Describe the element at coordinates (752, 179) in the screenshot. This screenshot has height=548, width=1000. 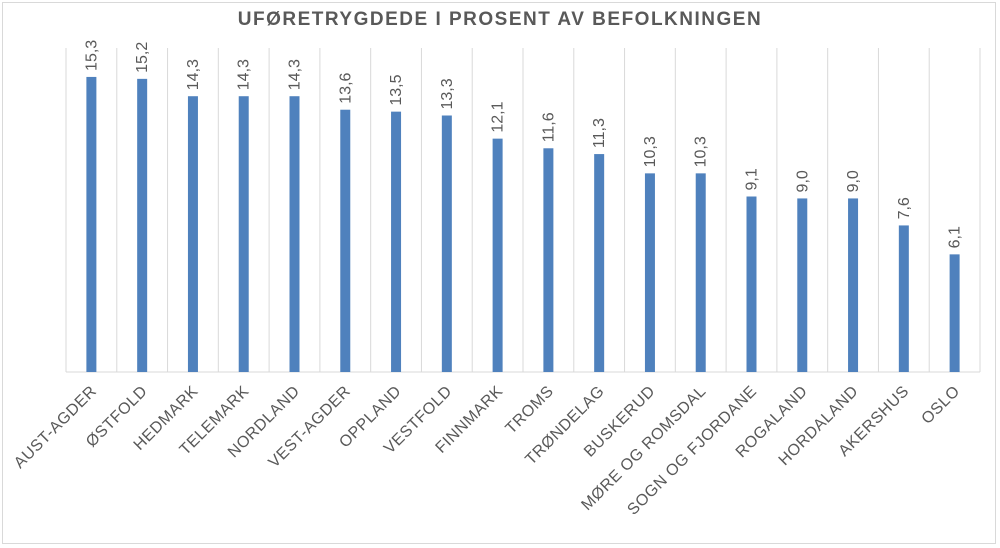
I see `value-label-13: 9,1` at that location.